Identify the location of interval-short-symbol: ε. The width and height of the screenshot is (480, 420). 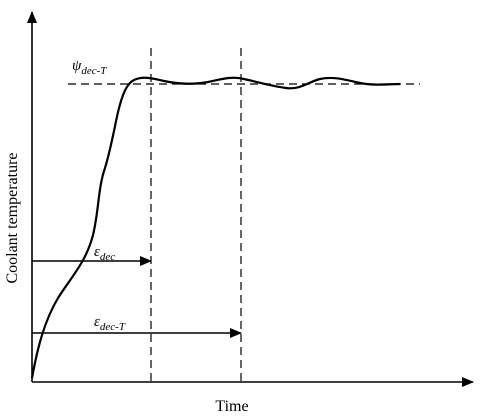
(97, 252).